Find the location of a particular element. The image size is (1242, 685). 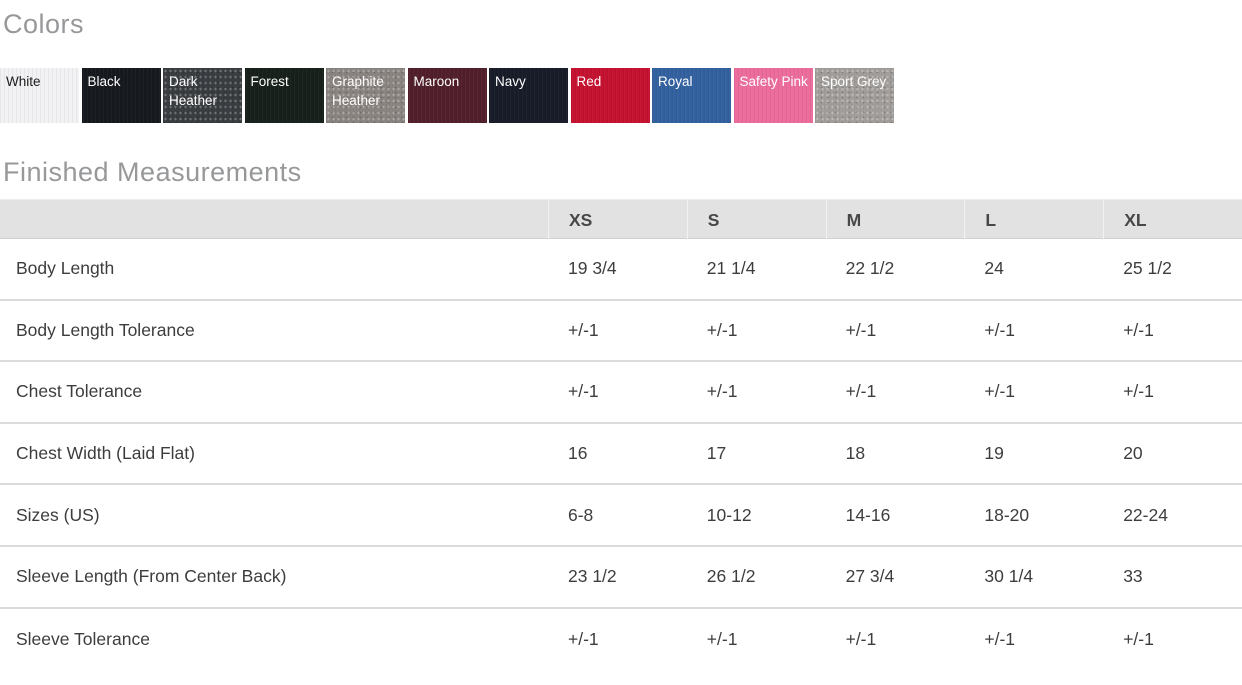

color-swatch: Black is located at coordinates (121, 95).